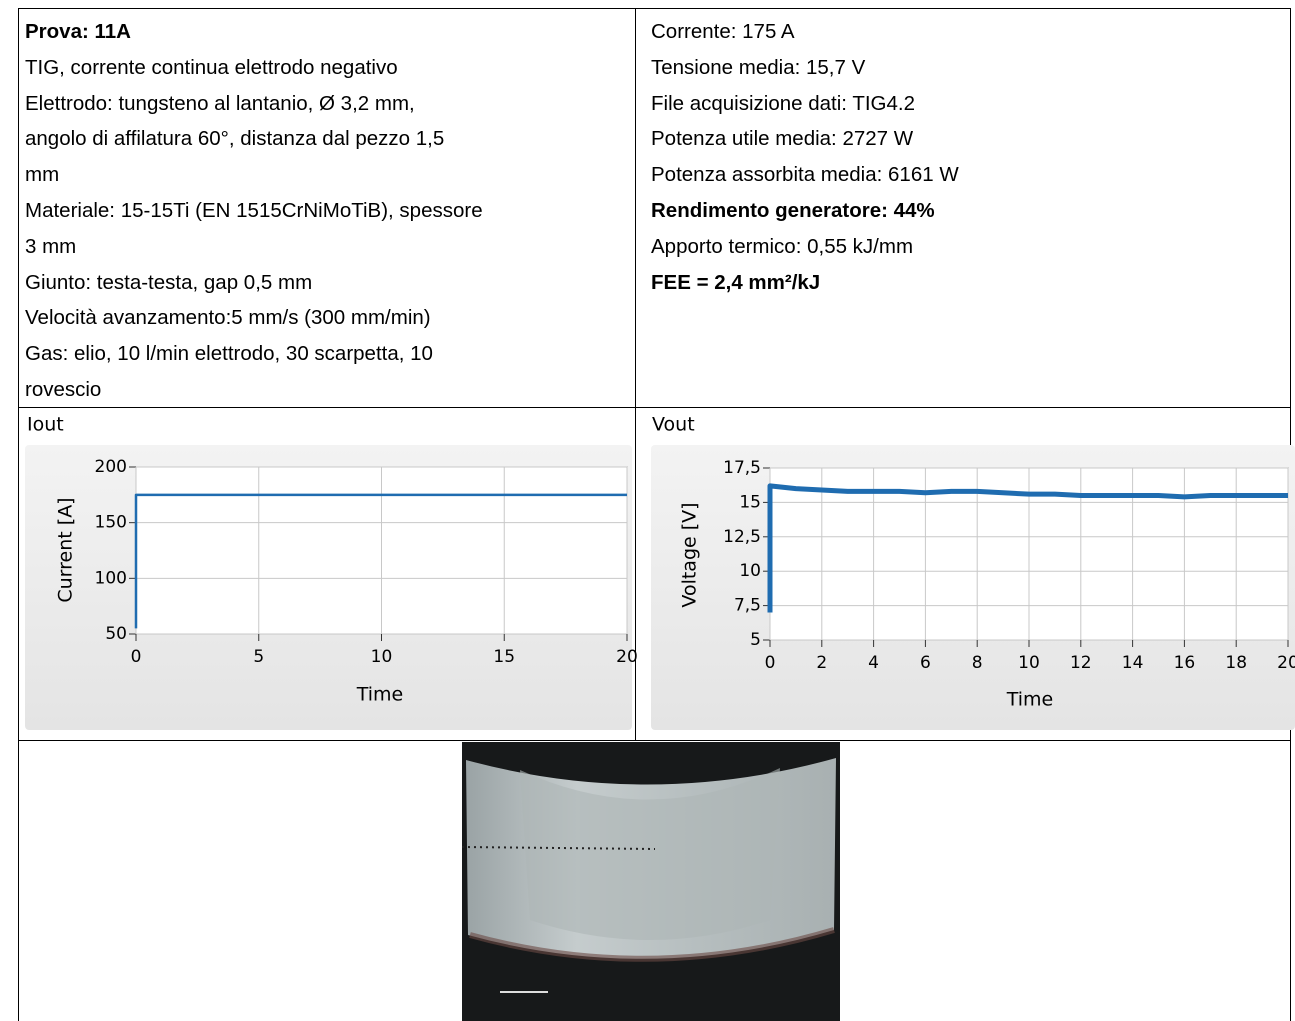 This screenshot has width=1295, height=1021. I want to click on x-tick-label: 6, so click(925, 663).